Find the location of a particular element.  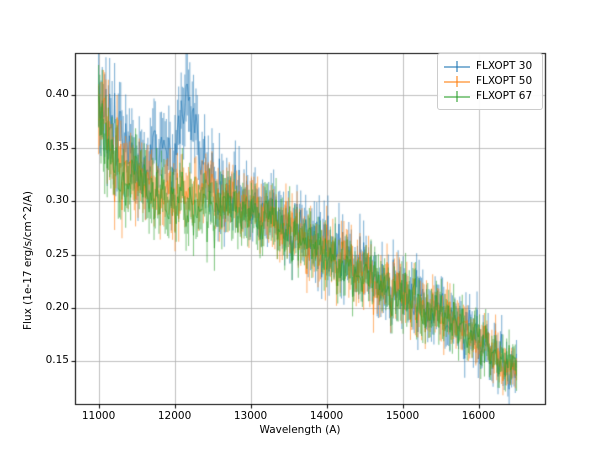

x-tick-label: 14000 is located at coordinates (326, 416).